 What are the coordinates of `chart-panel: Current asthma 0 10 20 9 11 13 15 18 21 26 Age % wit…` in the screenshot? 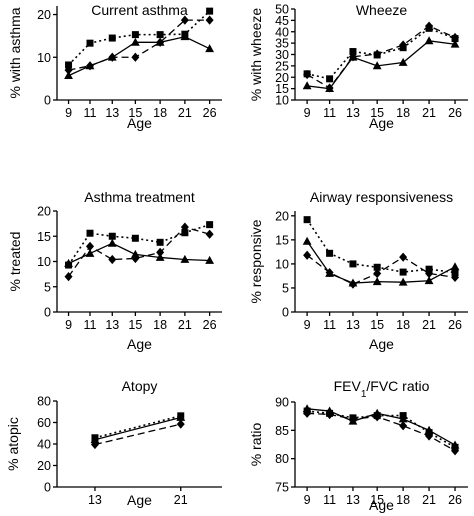 It's located at (114, 66).